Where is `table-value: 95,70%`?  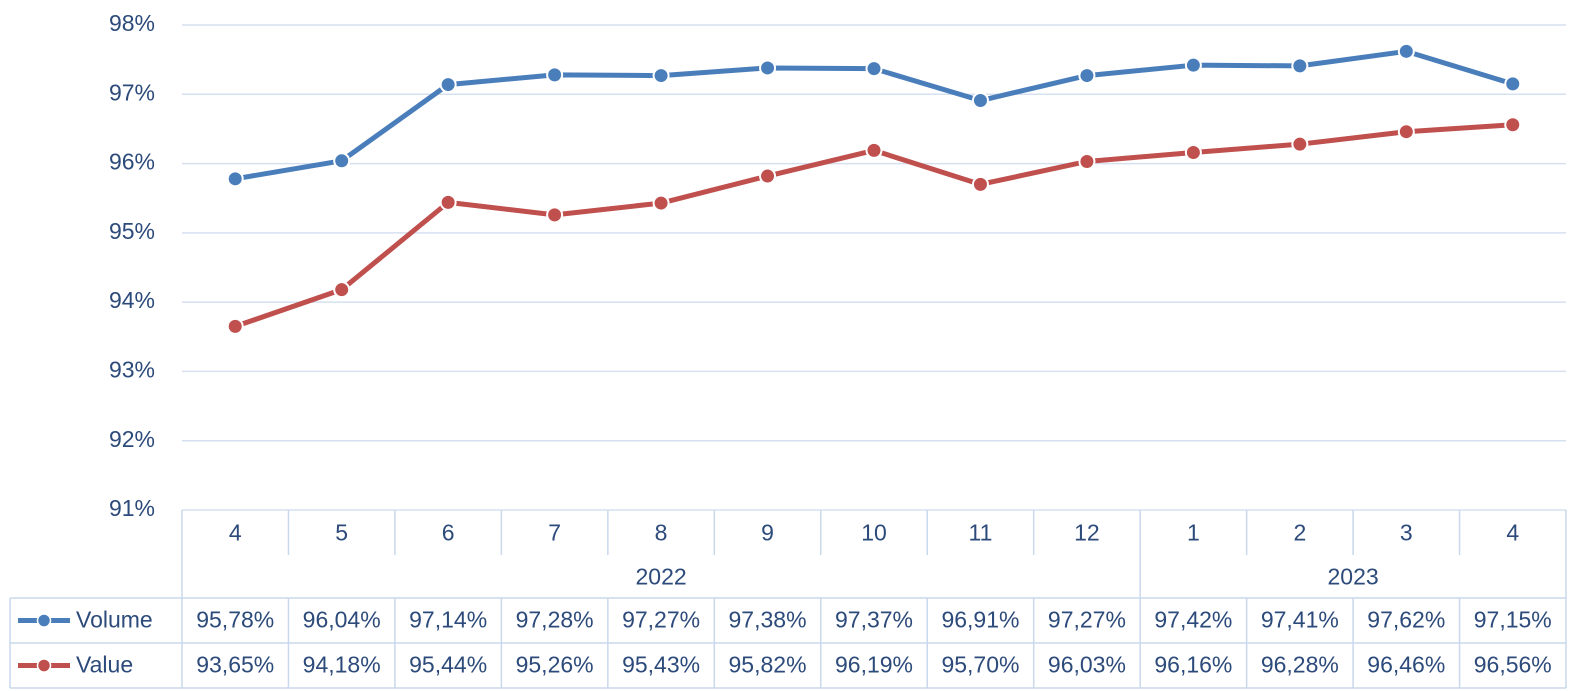 table-value: 95,70% is located at coordinates (980, 665).